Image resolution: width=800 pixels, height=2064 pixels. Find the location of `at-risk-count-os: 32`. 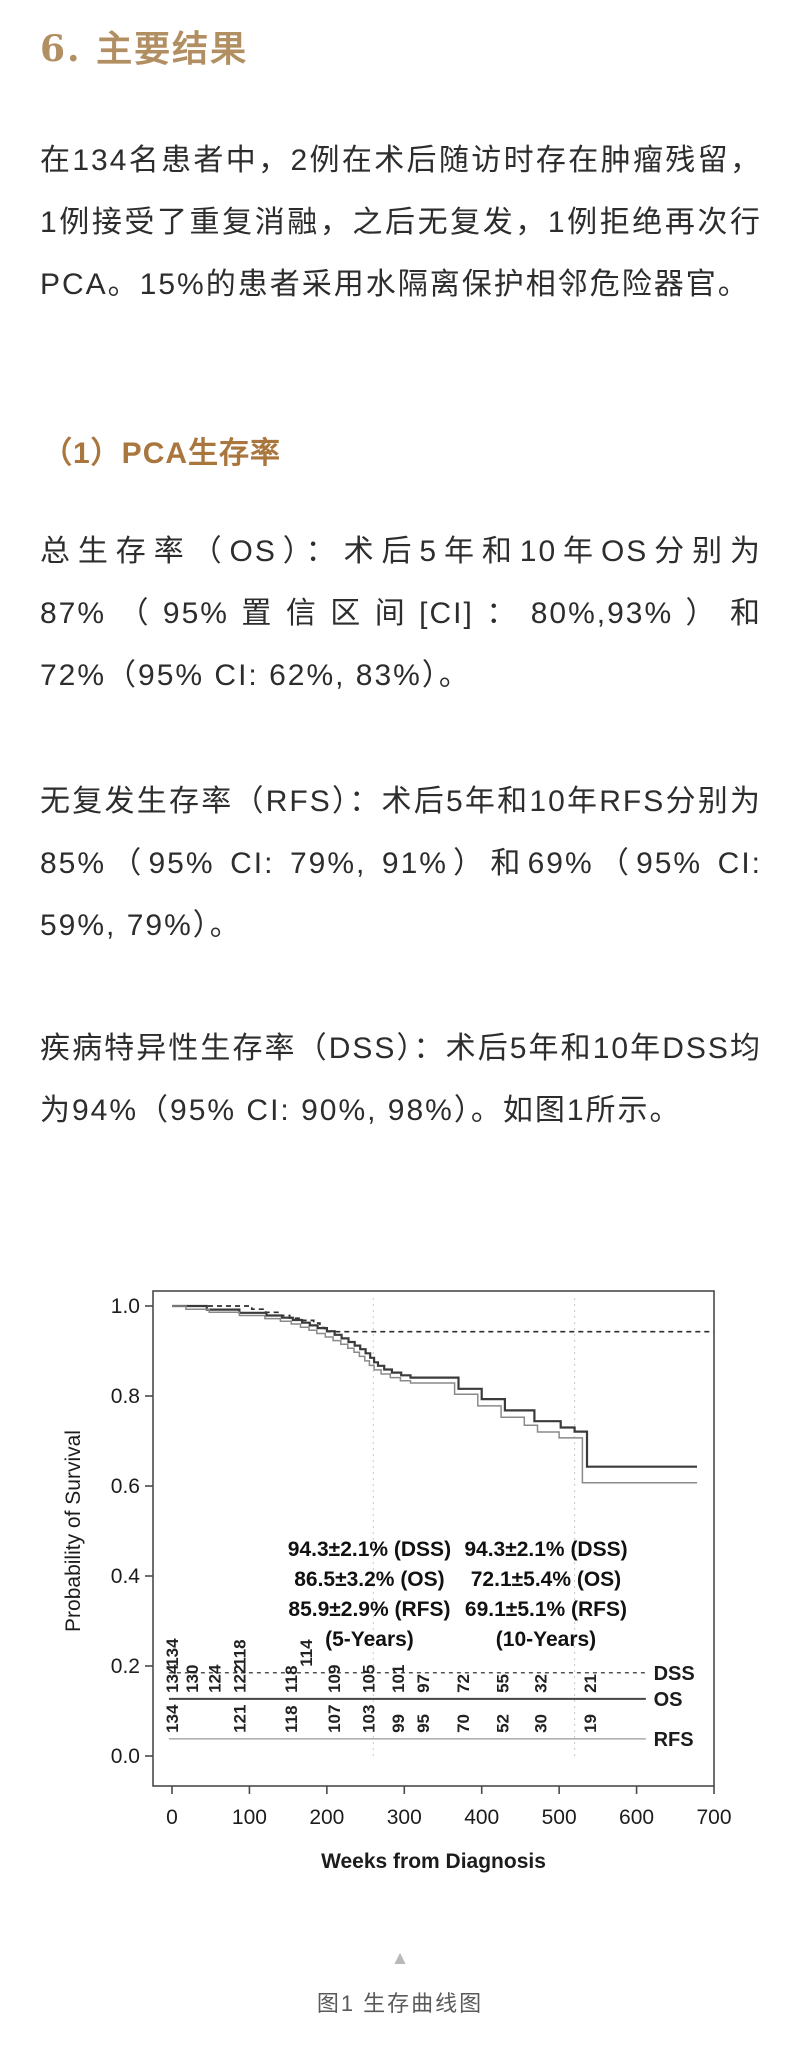

at-risk-count-os: 32 is located at coordinates (541, 1683).